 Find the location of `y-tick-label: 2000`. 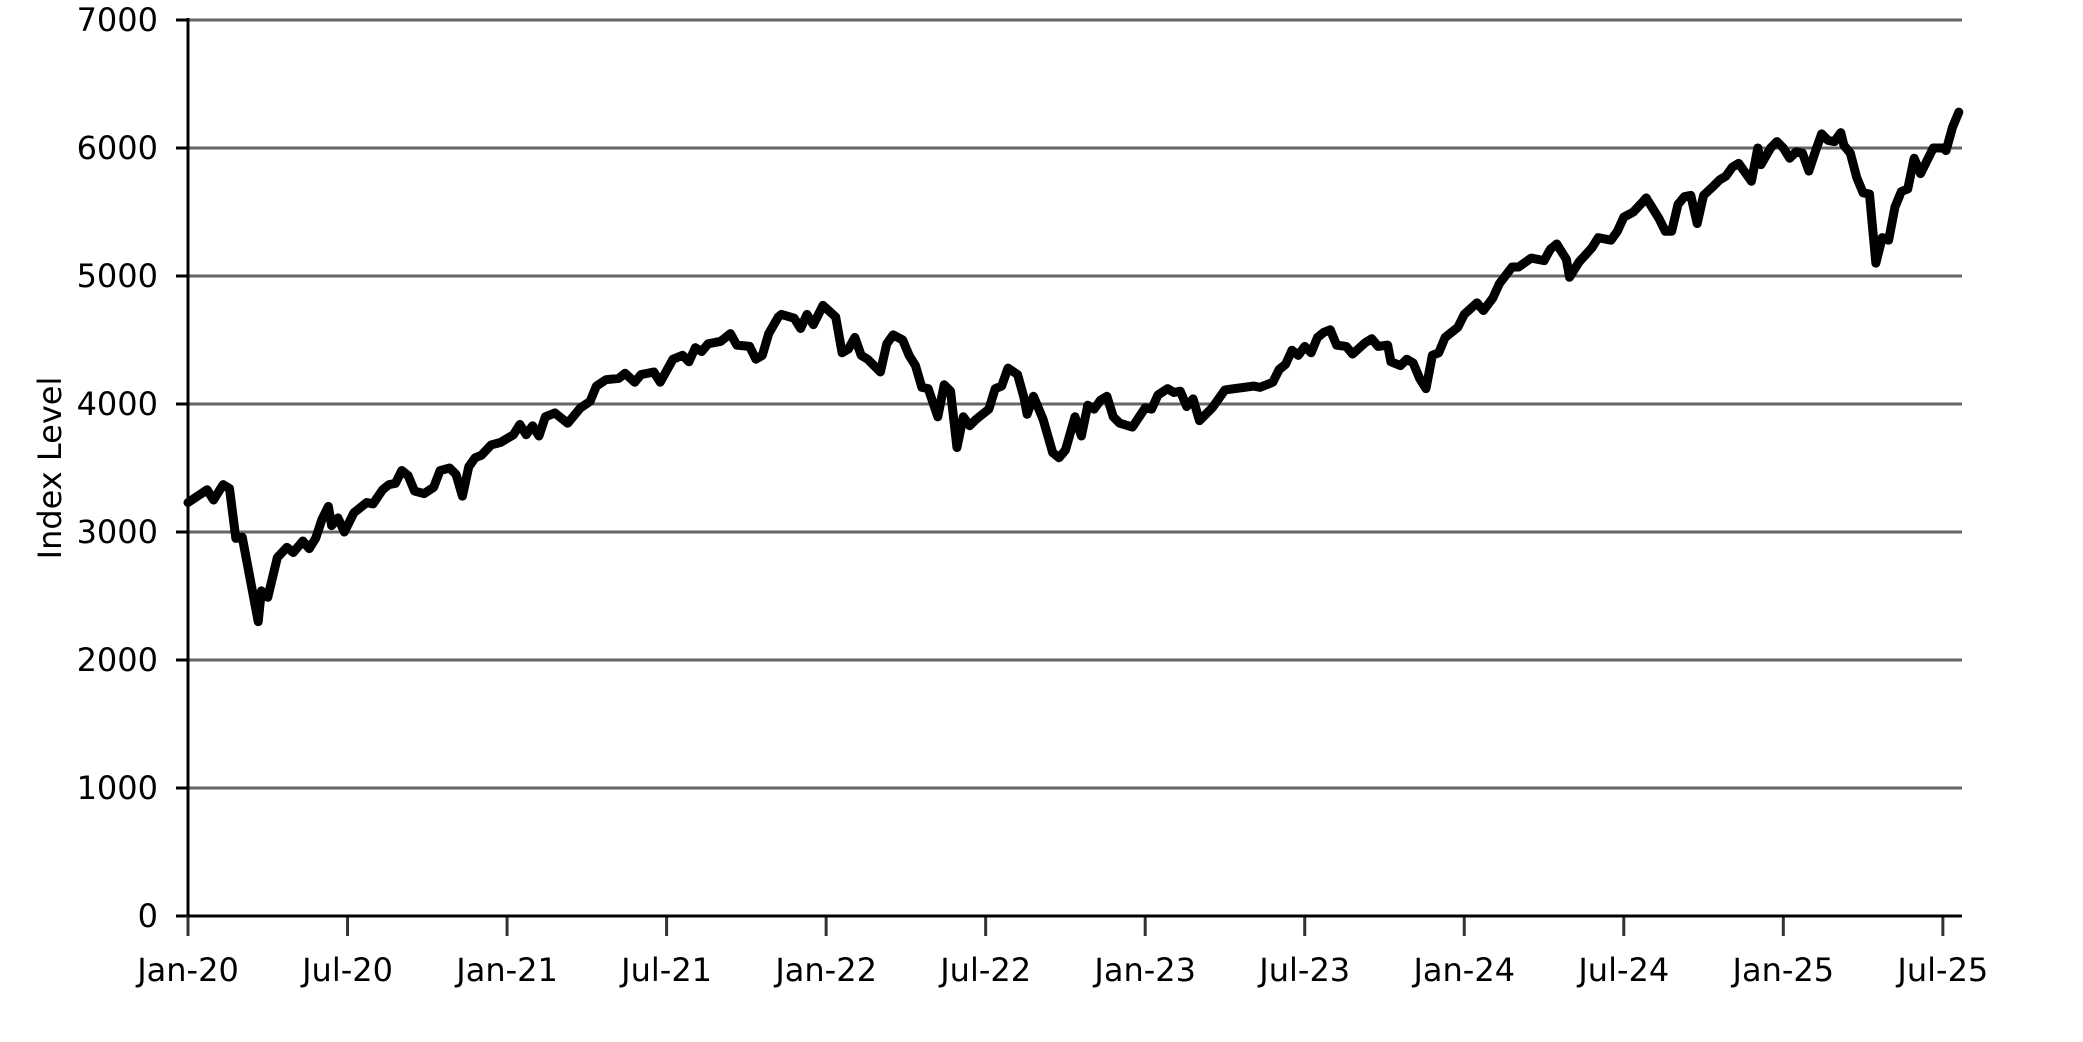

y-tick-label: 2000 is located at coordinates (117, 660).